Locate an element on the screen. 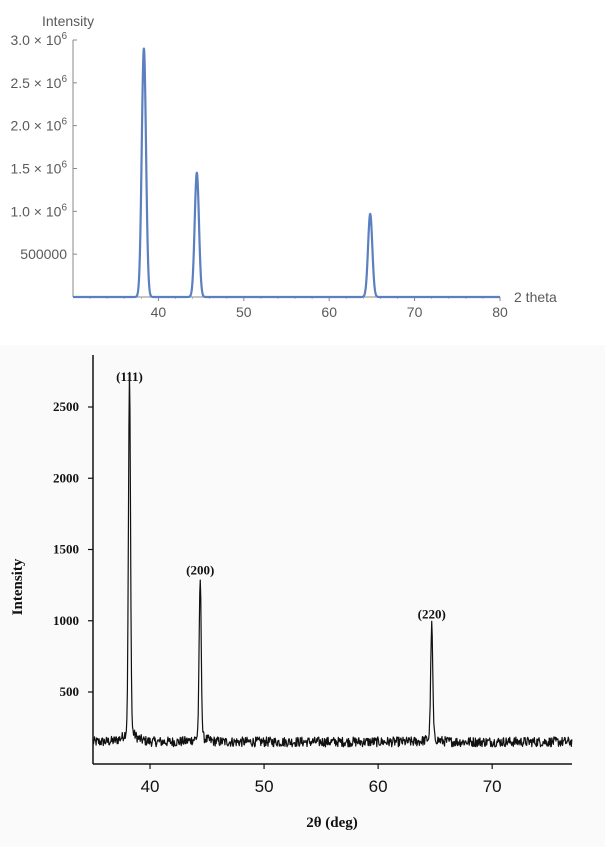 This screenshot has height=847, width=605. chart2-y-tick-label: 1500 is located at coordinates (66, 549).